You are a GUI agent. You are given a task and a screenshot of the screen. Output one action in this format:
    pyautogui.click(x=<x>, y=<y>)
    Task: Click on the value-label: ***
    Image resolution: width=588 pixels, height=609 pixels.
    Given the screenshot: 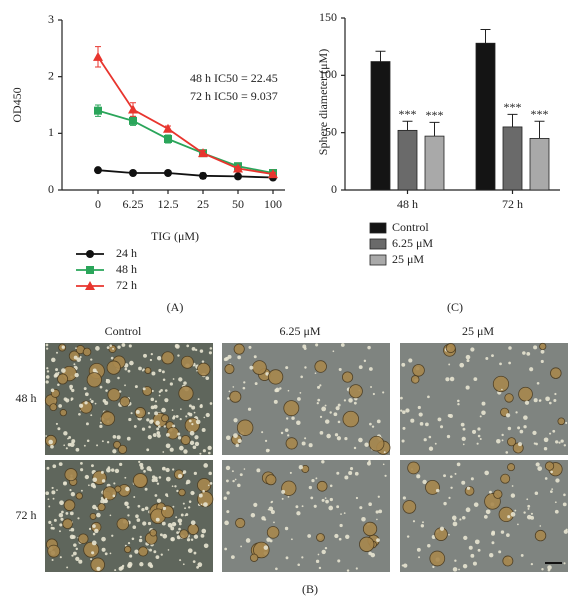 What is the action you would take?
    pyautogui.click(x=408, y=114)
    